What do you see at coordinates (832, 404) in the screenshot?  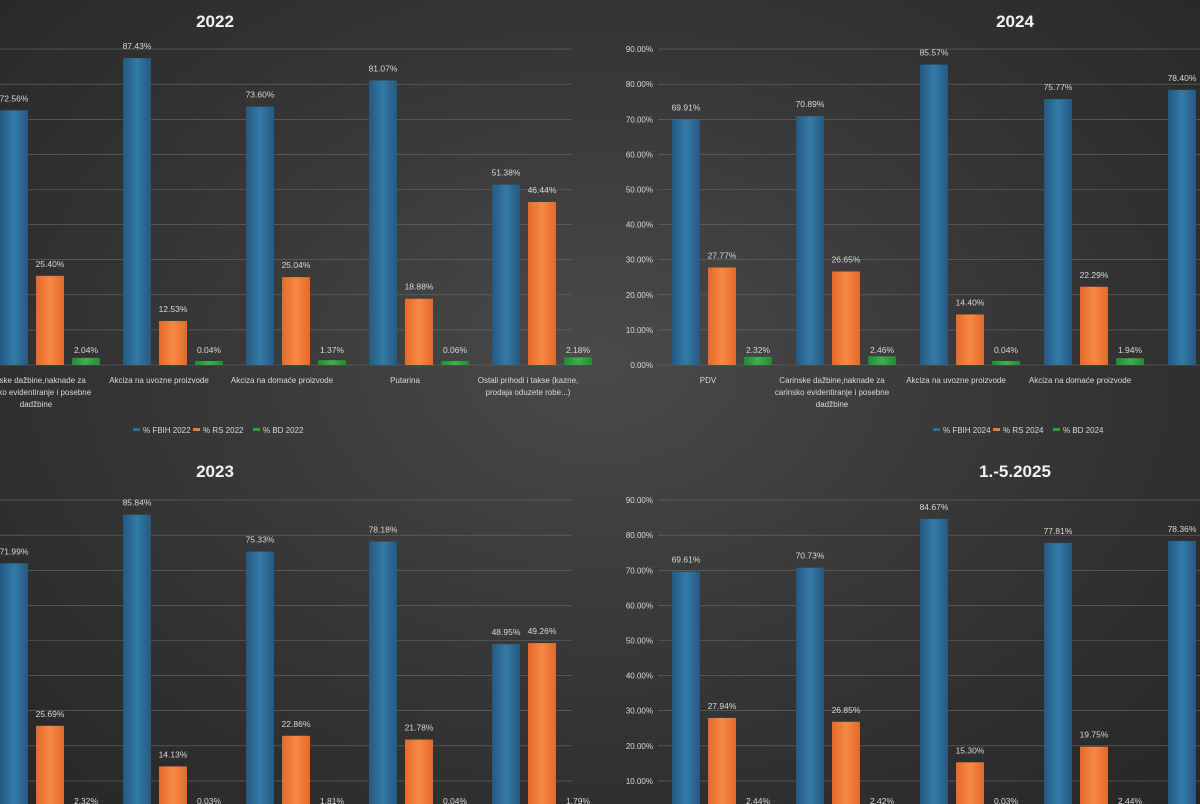 I see `category-label-line: dadžbine` at bounding box center [832, 404].